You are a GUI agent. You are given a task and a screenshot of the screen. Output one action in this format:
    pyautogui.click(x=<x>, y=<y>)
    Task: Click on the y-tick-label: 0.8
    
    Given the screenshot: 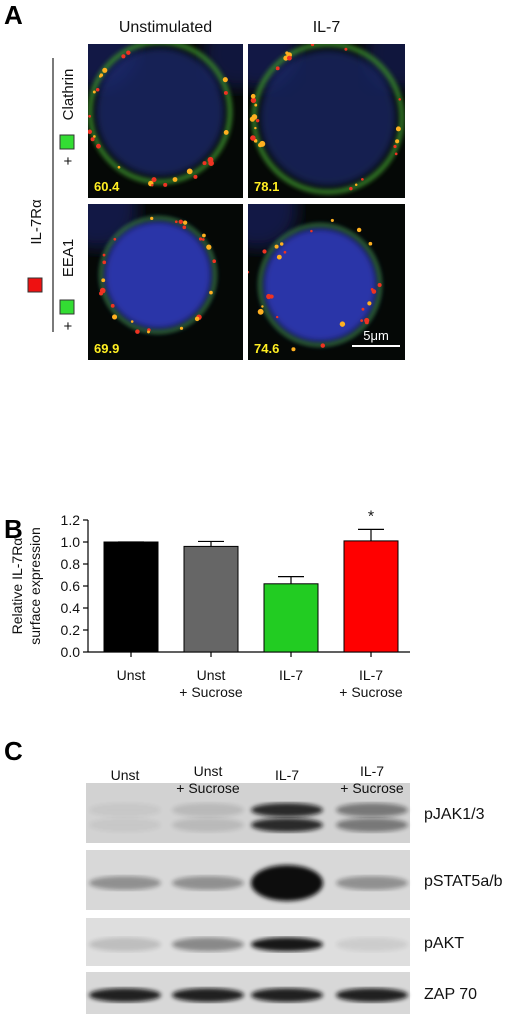 What is the action you would take?
    pyautogui.click(x=71, y=564)
    